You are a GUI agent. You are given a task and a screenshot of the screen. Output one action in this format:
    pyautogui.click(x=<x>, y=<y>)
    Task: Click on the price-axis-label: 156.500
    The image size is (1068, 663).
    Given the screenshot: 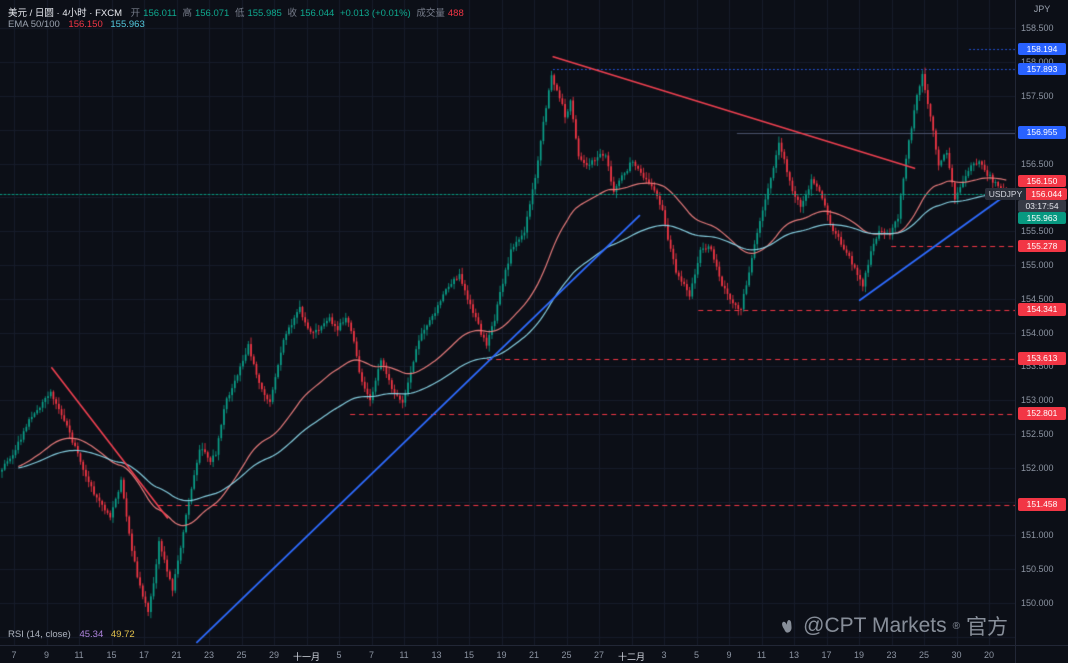 What is the action you would take?
    pyautogui.click(x=1037, y=163)
    